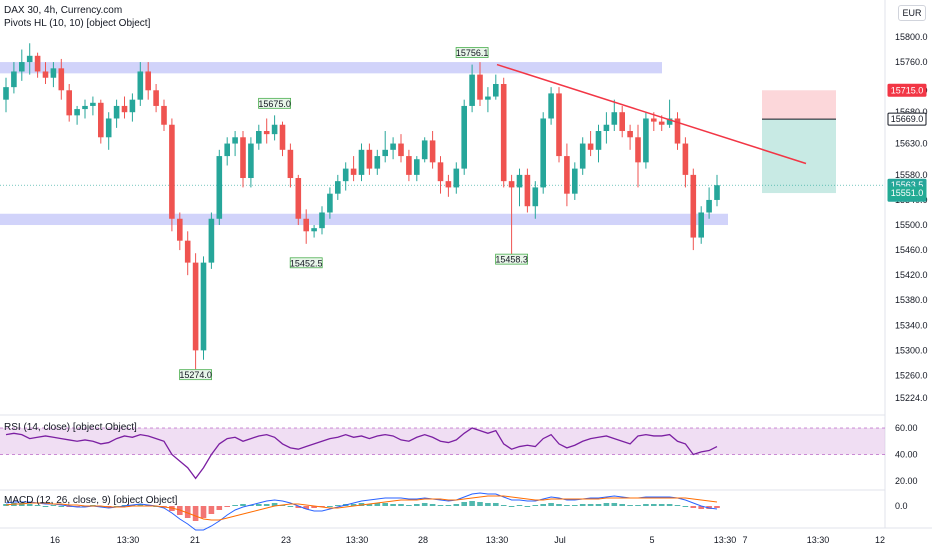  What do you see at coordinates (911, 325) in the screenshot?
I see `price-tick-label: 15340.0` at bounding box center [911, 325].